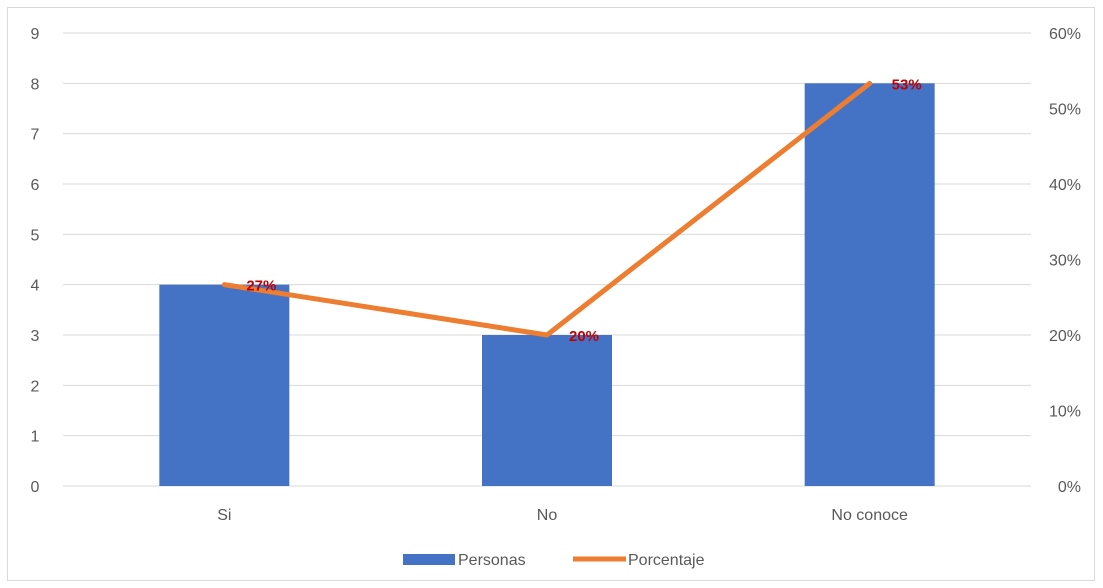 This screenshot has height=588, width=1103. Describe the element at coordinates (35, 185) in the screenshot. I see `left-tick-label: 6` at that location.